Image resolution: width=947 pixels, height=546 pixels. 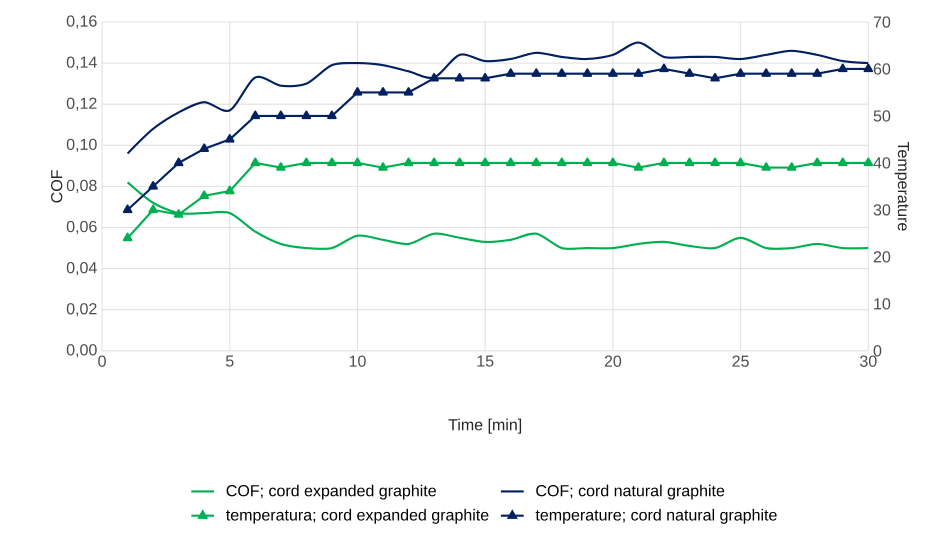 What do you see at coordinates (81, 310) in the screenshot?
I see `y-tick-label: 0,02` at bounding box center [81, 310].